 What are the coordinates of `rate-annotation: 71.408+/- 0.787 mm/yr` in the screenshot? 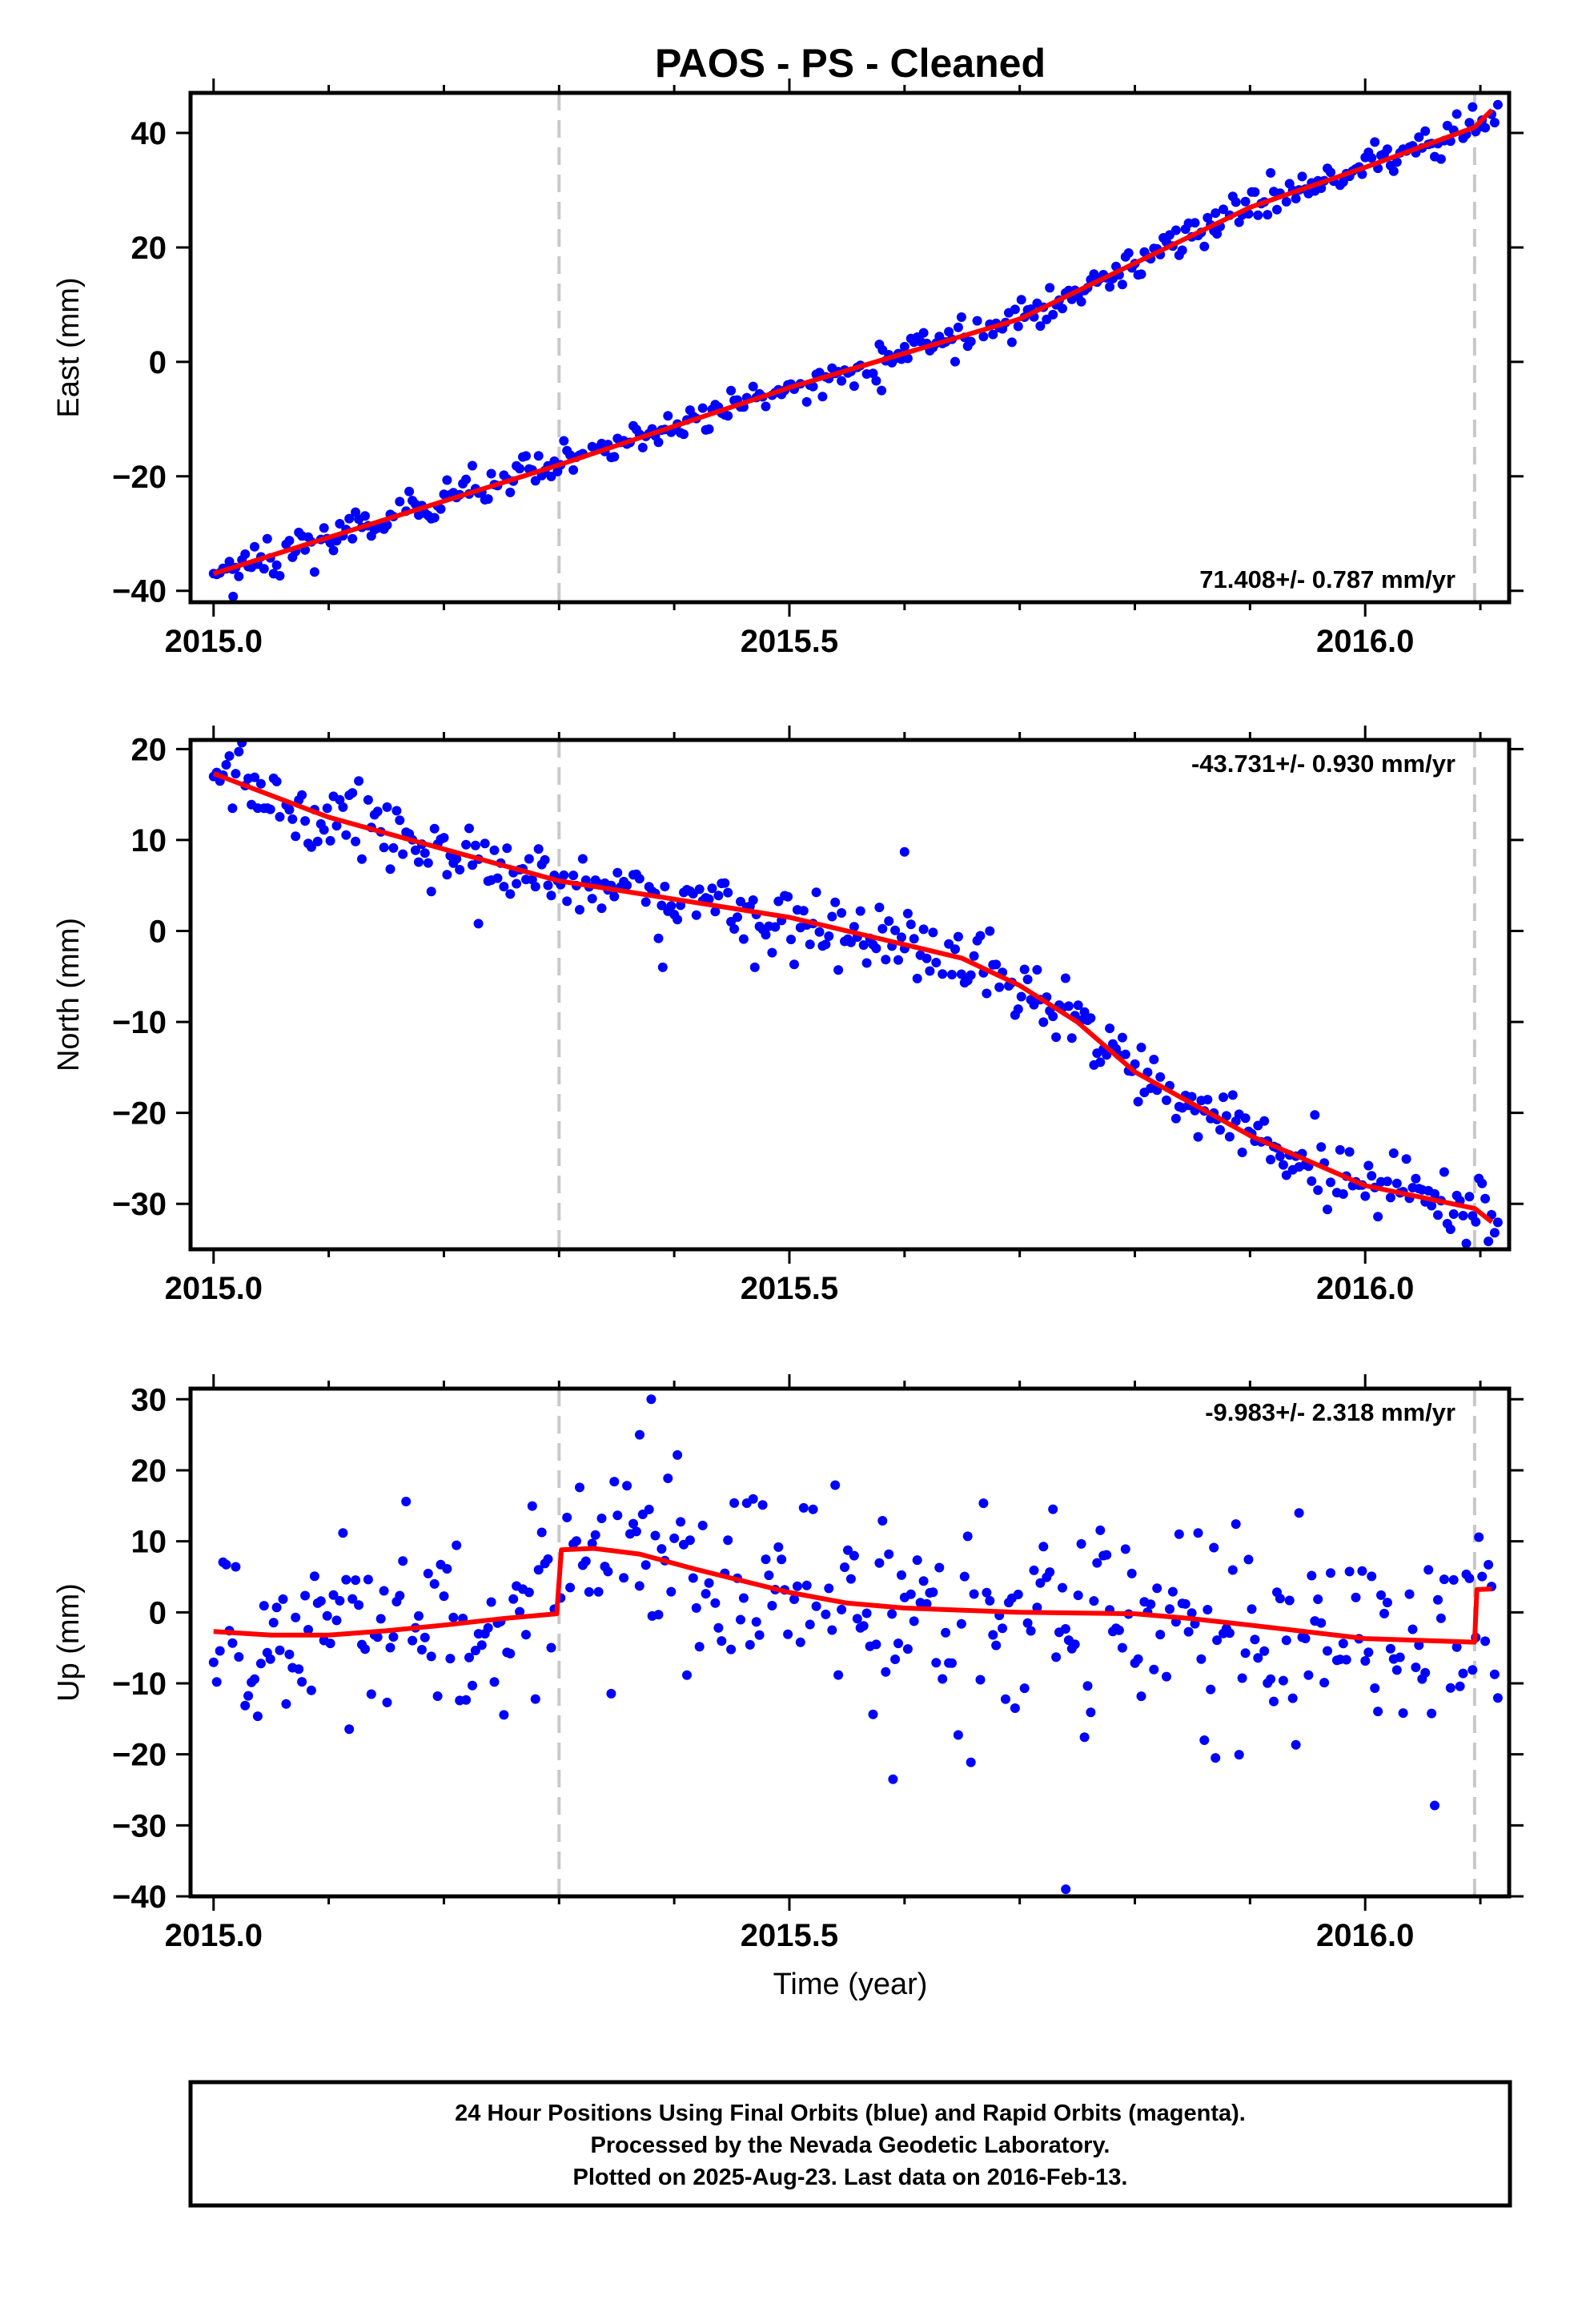 It's located at (1328, 579).